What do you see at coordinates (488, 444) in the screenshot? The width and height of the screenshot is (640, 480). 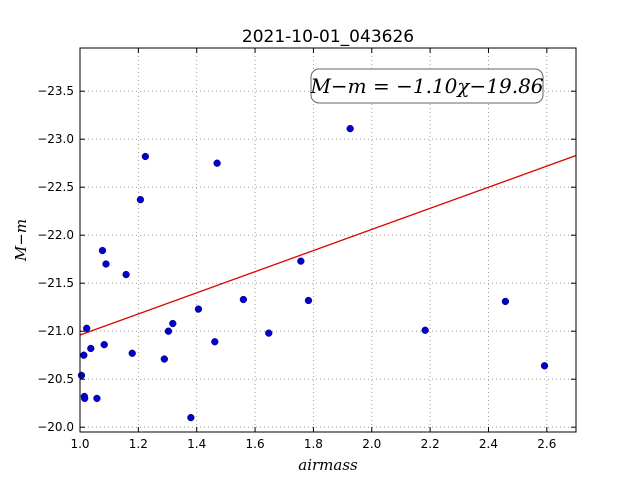 I see `x-tick-label: 2.4` at bounding box center [488, 444].